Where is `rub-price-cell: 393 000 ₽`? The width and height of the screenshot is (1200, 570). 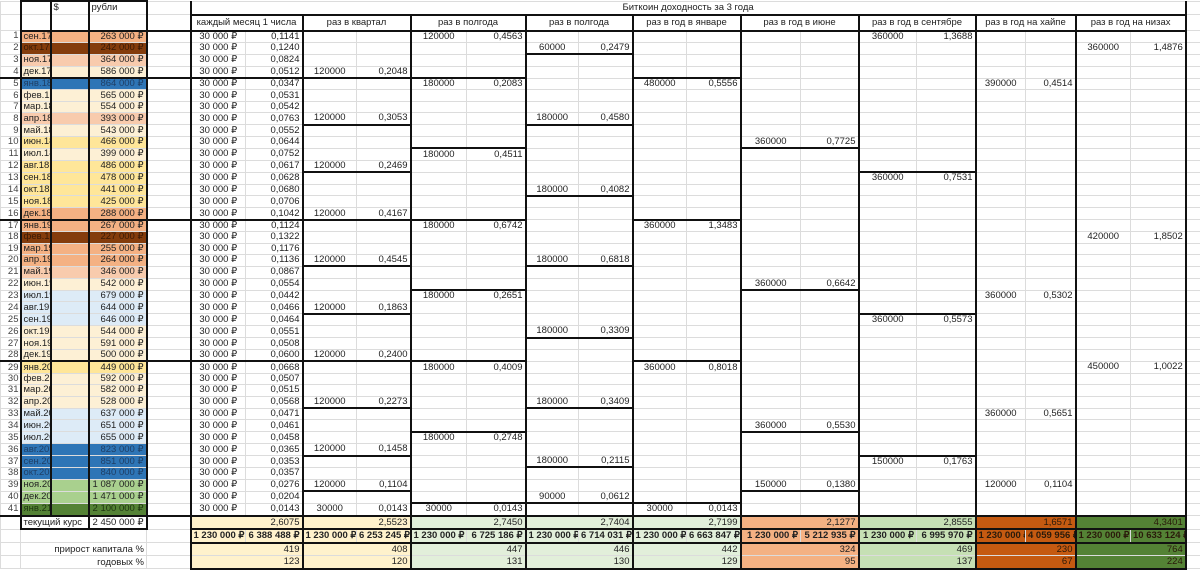 rub-price-cell: 393 000 ₽ is located at coordinates (118, 119).